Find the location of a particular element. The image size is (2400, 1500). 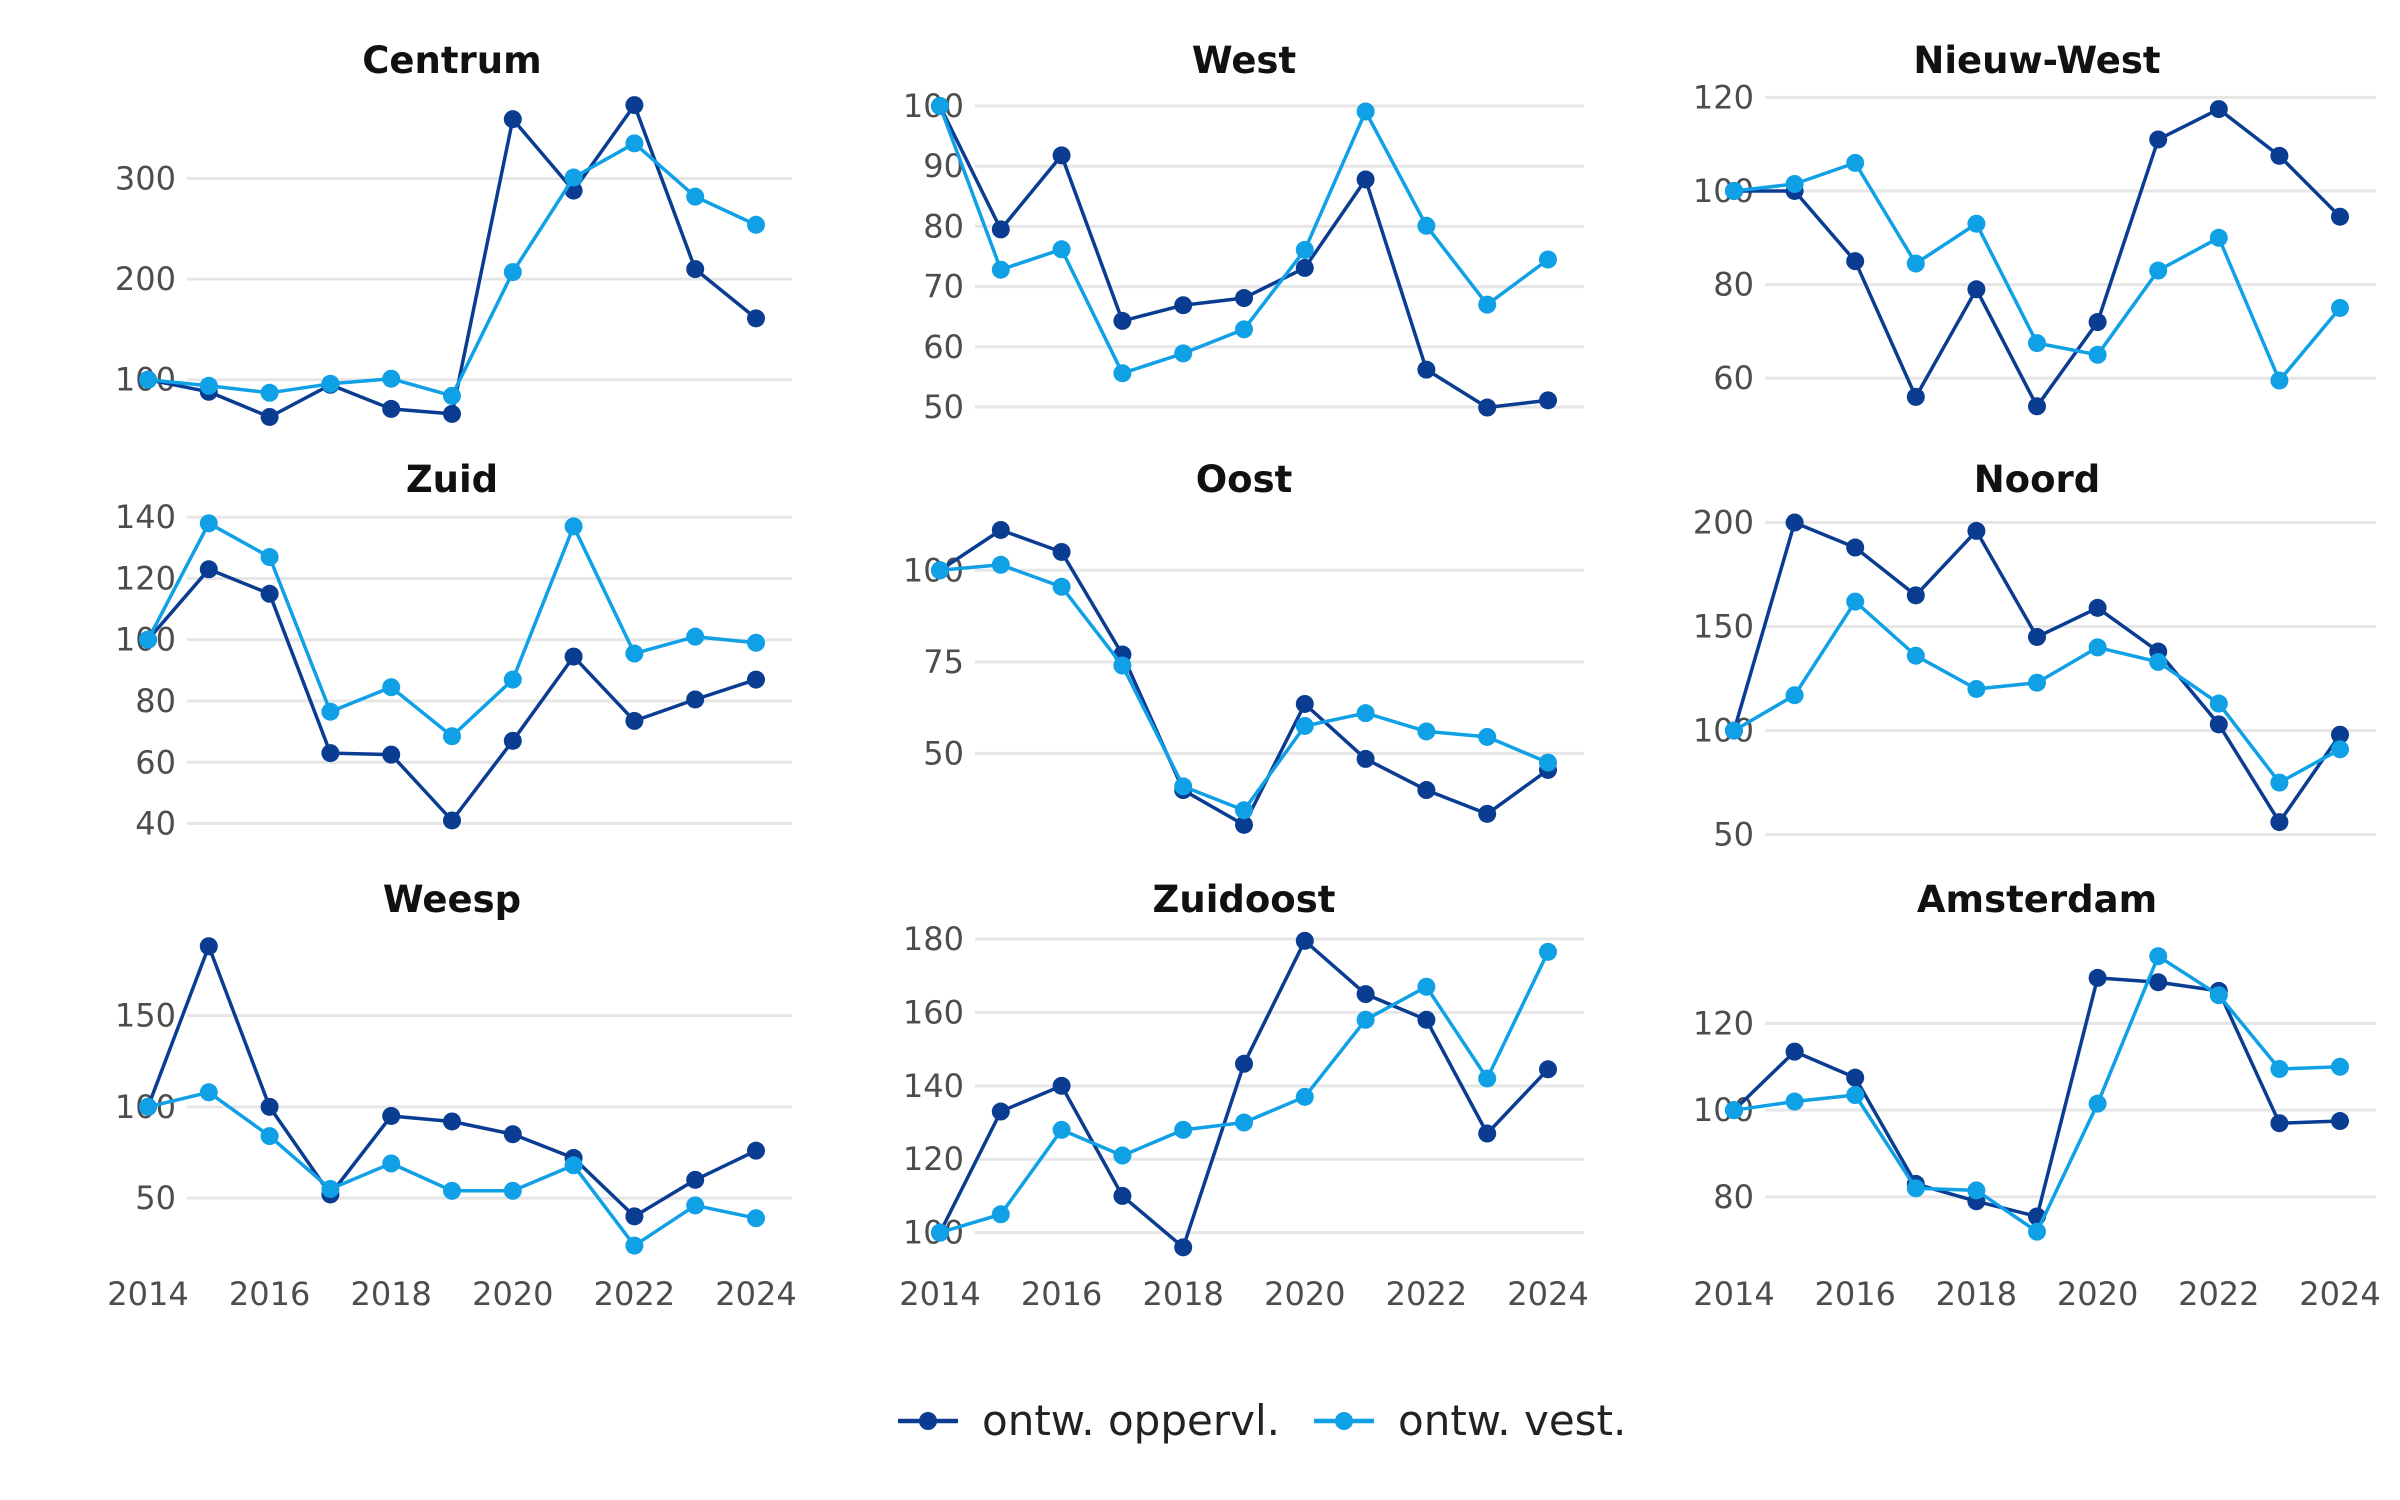

x-tick-label: 2018 is located at coordinates (1976, 1294).